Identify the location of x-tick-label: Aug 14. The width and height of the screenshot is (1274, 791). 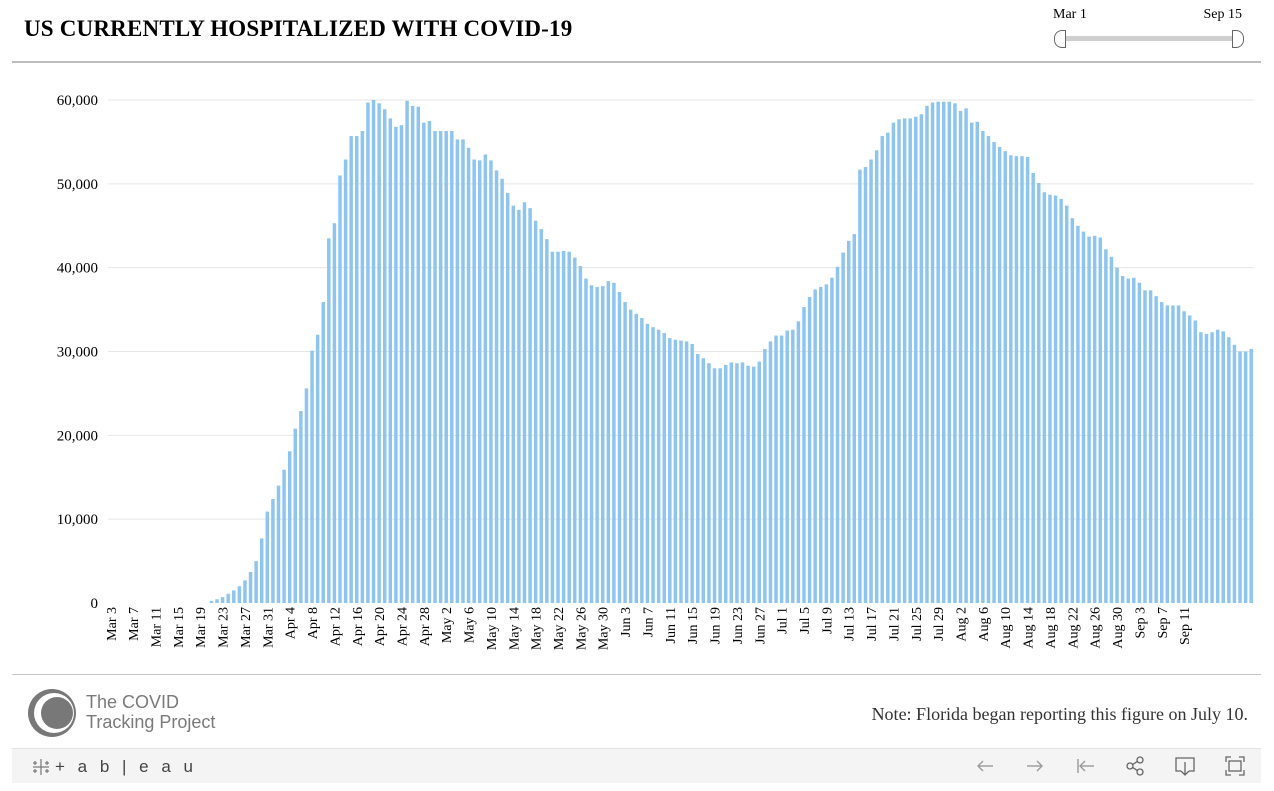
(1029, 628).